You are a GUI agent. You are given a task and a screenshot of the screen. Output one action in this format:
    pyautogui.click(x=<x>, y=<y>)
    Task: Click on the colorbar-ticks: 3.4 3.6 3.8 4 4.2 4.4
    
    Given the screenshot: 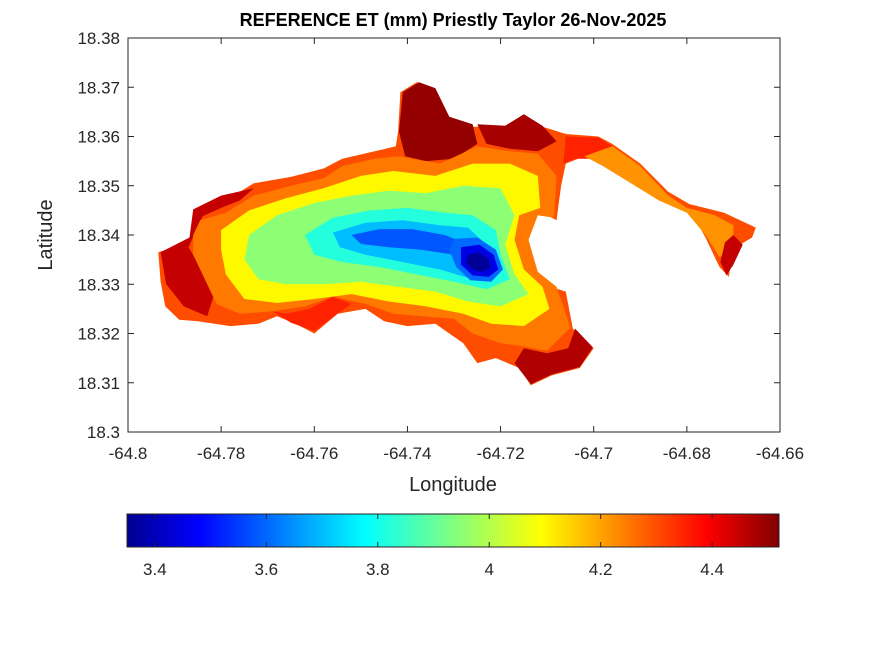 What is the action you would take?
    pyautogui.click(x=433, y=546)
    